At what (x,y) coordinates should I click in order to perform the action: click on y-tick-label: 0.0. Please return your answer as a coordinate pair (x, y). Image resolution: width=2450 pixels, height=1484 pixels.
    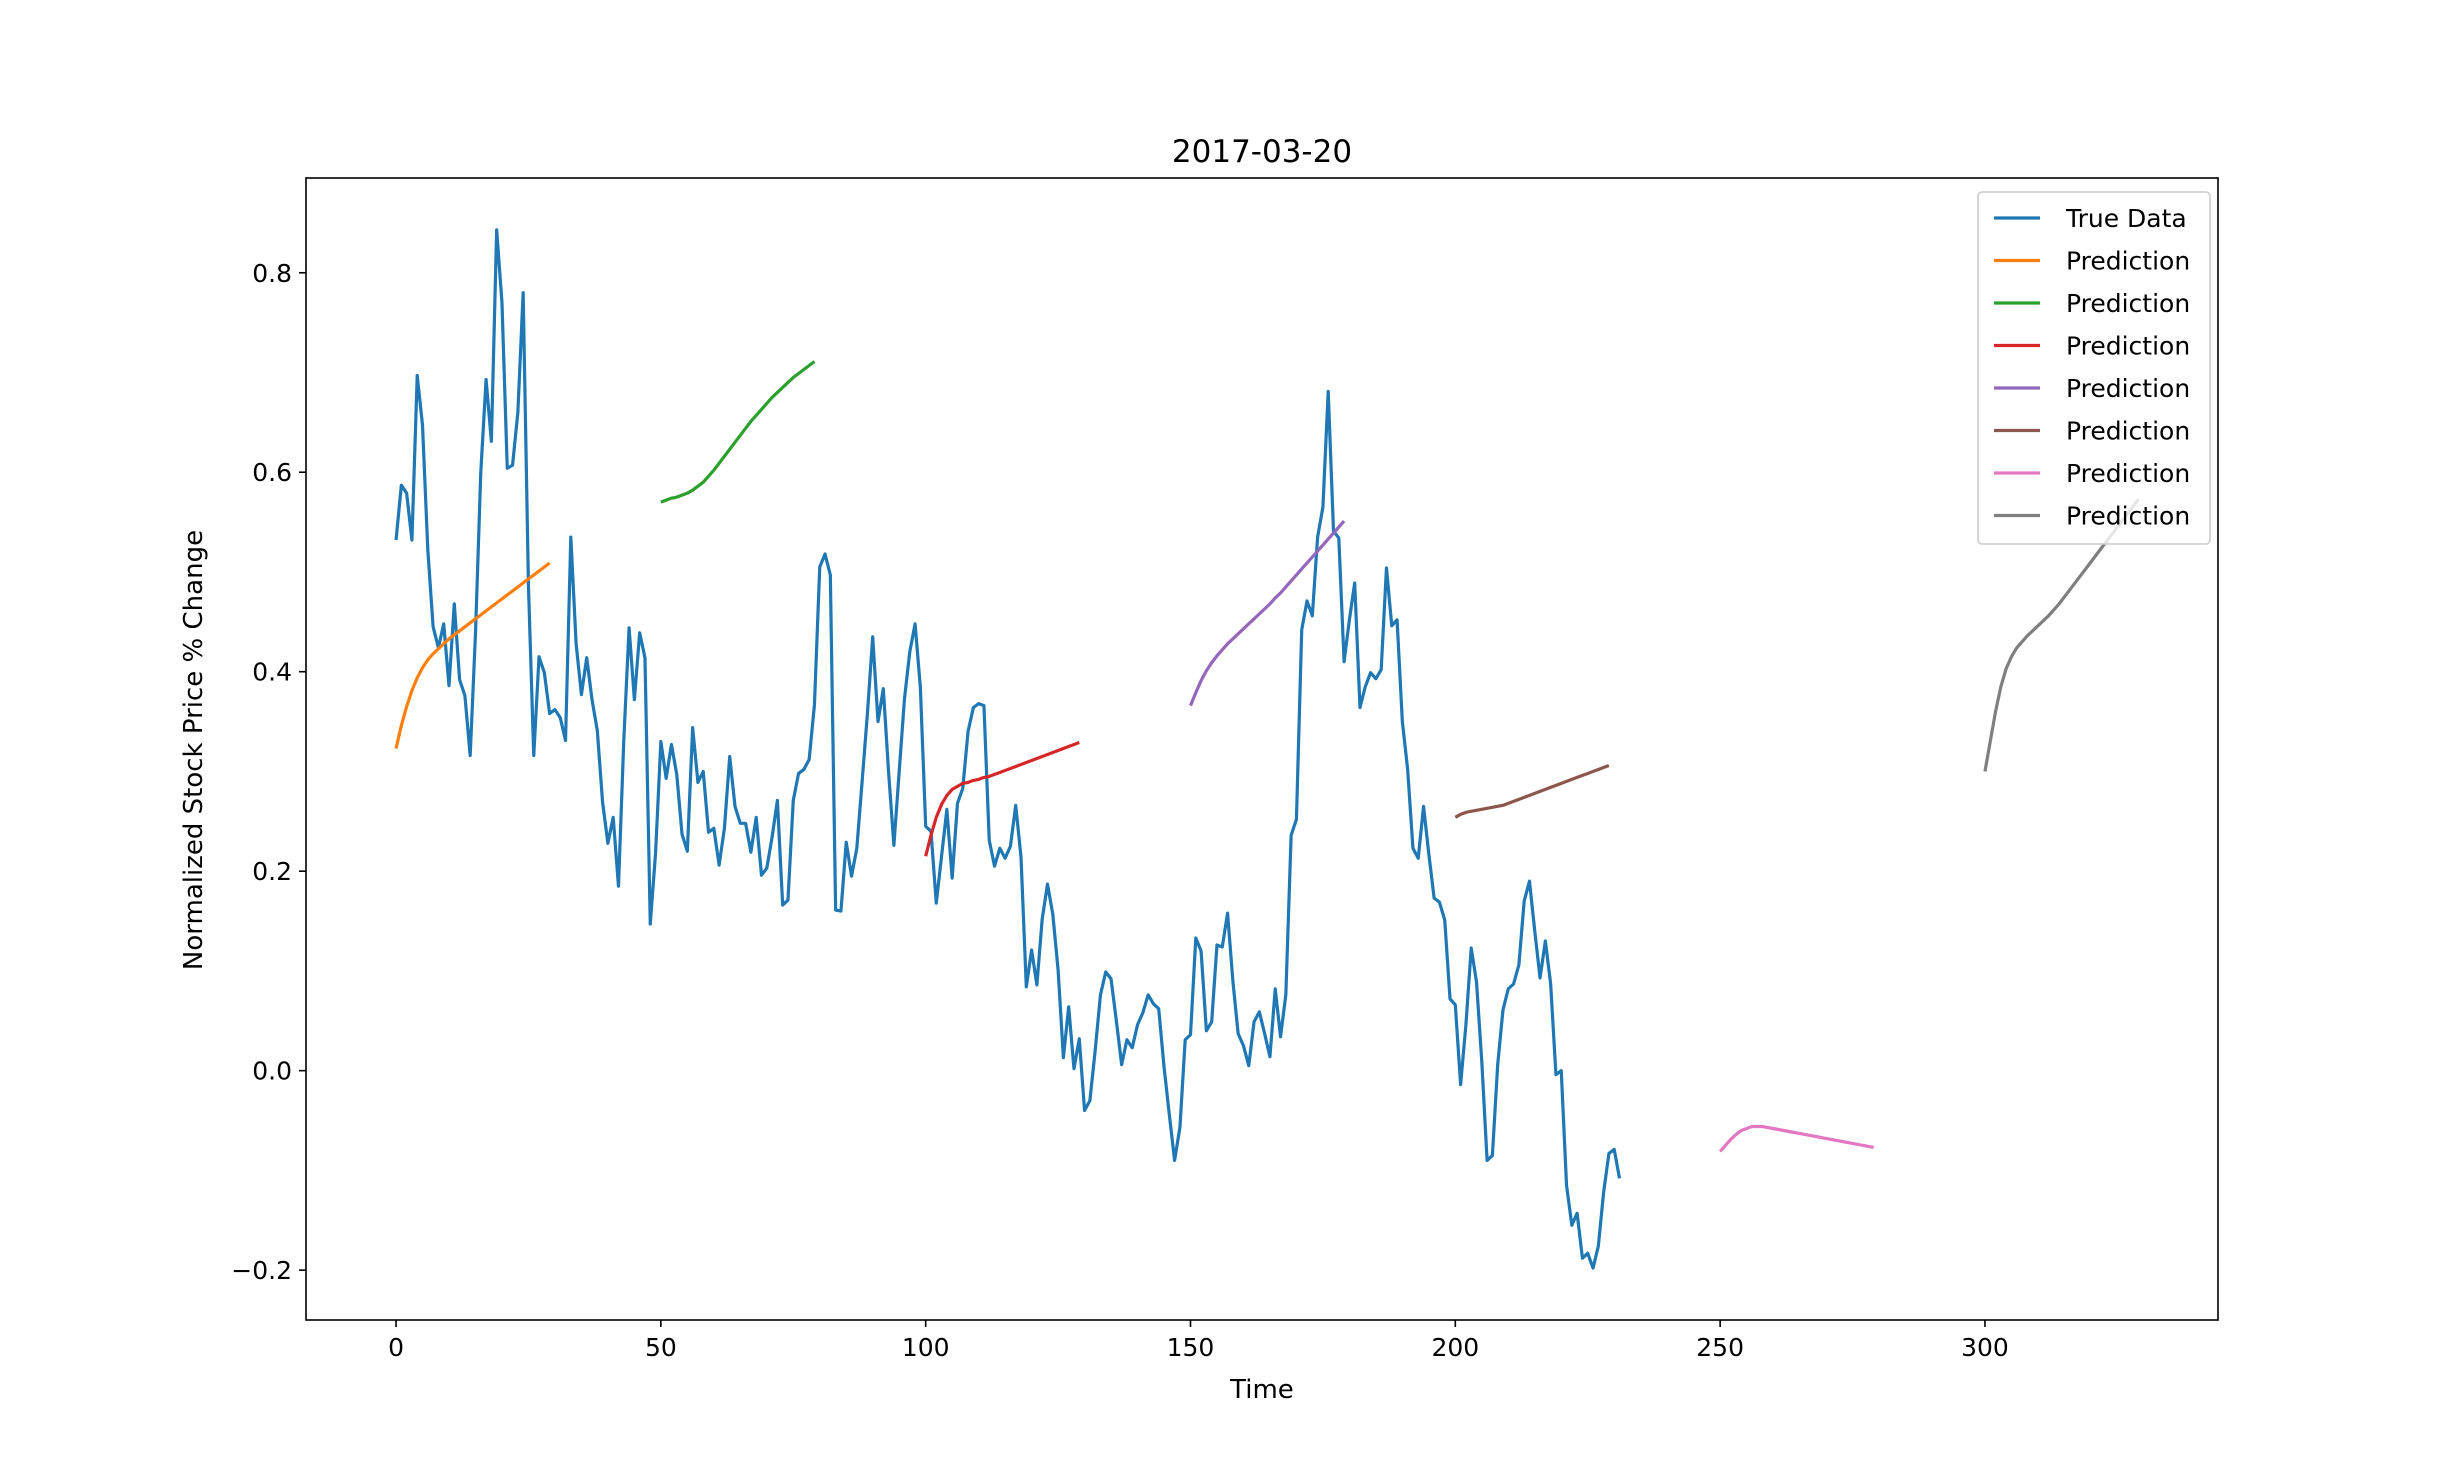
    Looking at the image, I should click on (272, 1071).